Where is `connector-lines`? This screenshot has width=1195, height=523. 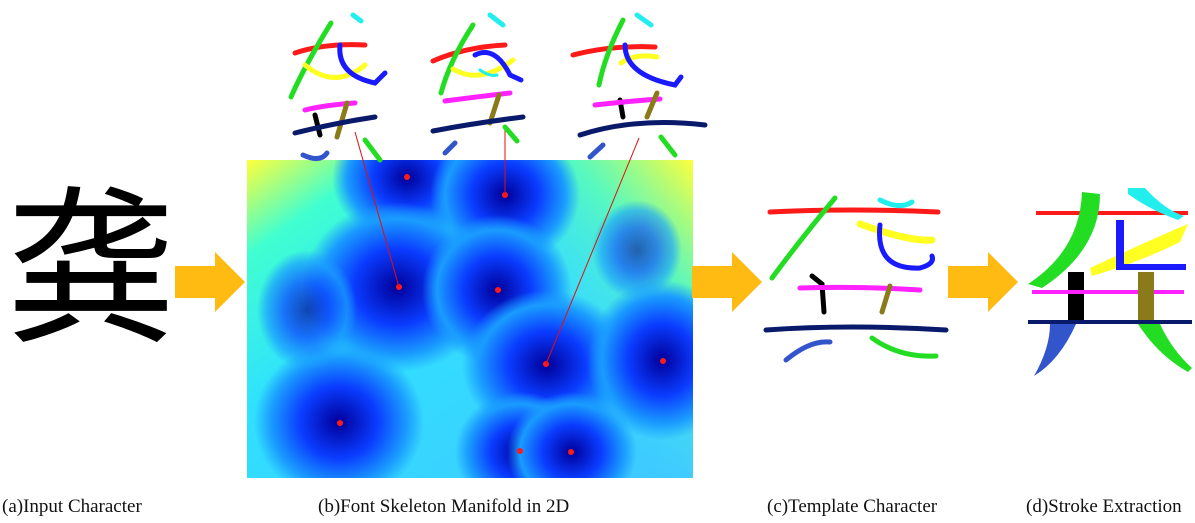 connector-lines is located at coordinates (497, 247).